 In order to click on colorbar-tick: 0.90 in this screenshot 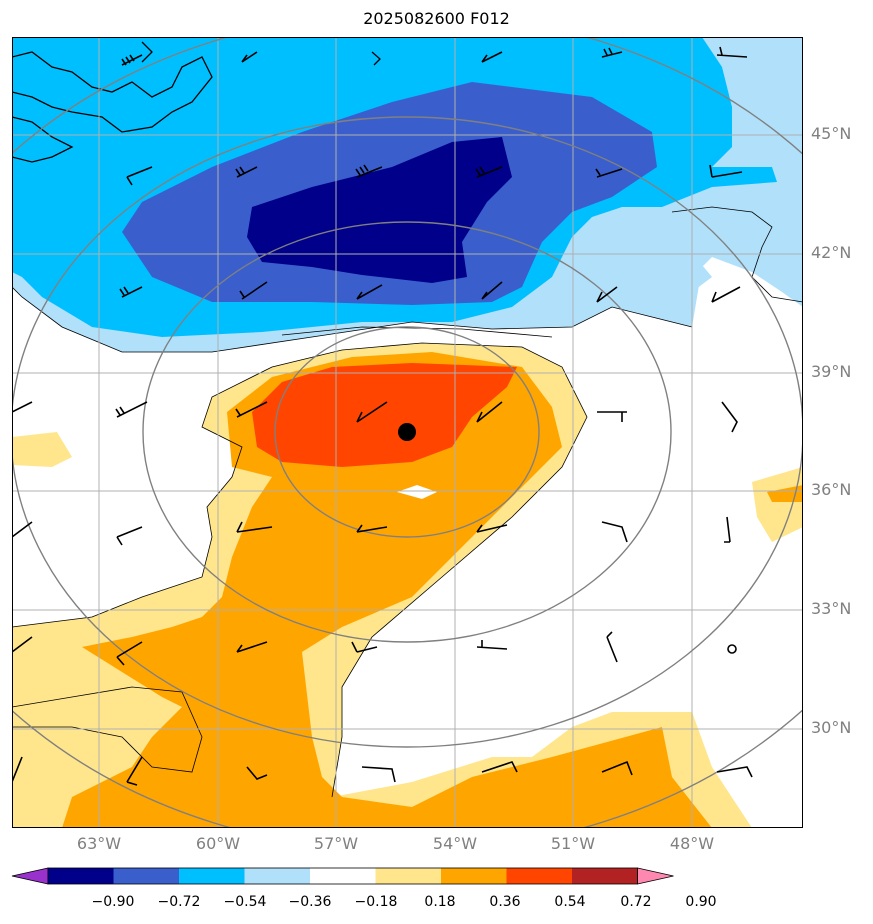, I will do `click(701, 902)`.